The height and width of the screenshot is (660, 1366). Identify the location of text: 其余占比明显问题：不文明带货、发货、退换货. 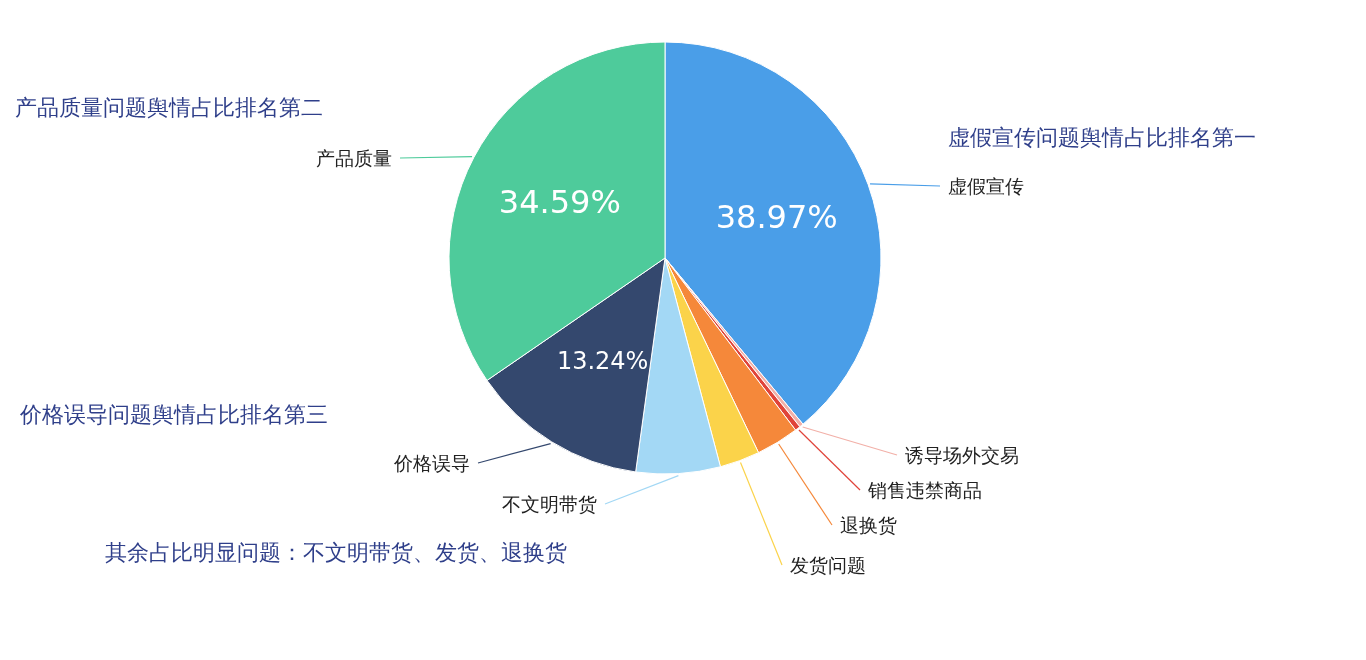
(336, 552).